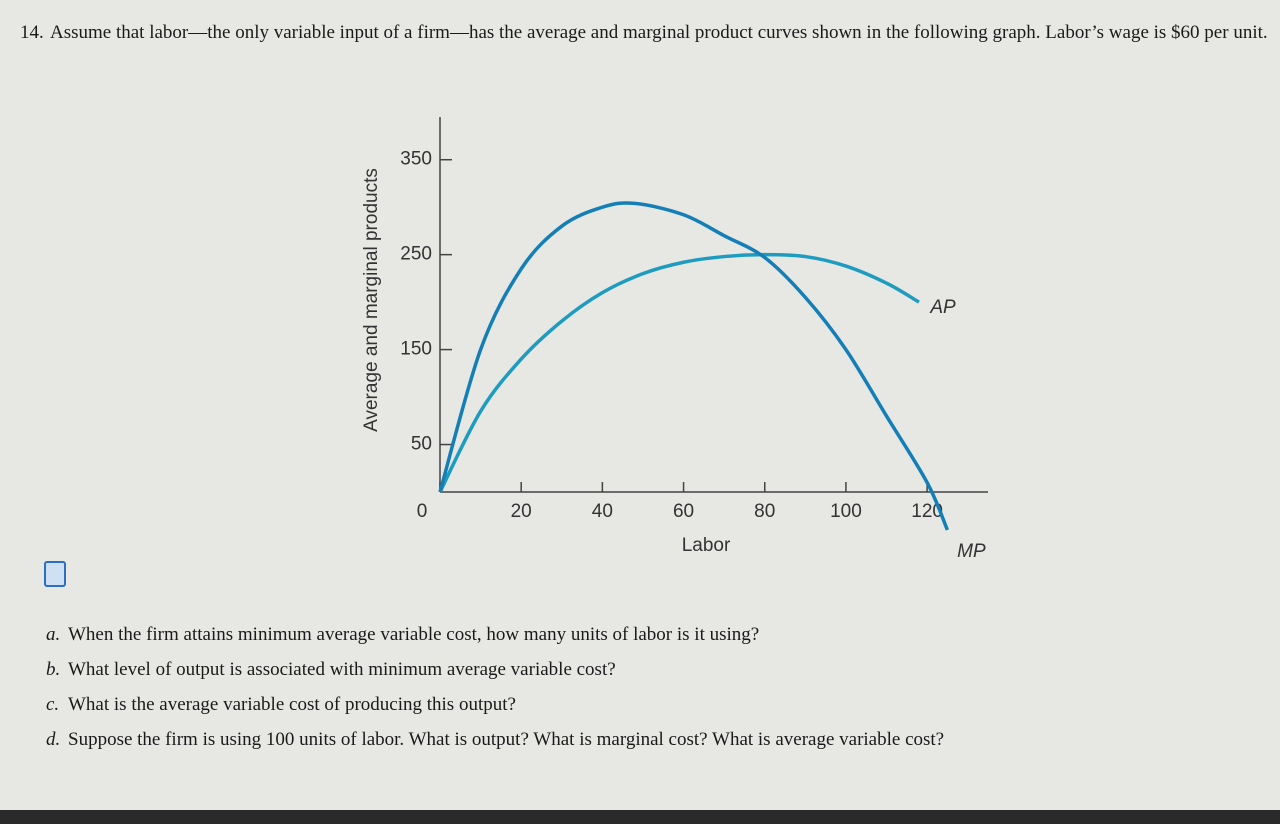  What do you see at coordinates (683, 511) in the screenshot?
I see `x-tick-label: 60` at bounding box center [683, 511].